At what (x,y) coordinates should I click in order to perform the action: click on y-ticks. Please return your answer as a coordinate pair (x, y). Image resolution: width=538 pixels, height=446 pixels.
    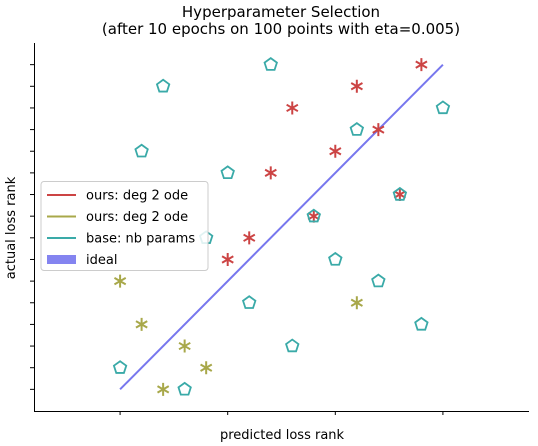
    Looking at the image, I should click on (32, 227).